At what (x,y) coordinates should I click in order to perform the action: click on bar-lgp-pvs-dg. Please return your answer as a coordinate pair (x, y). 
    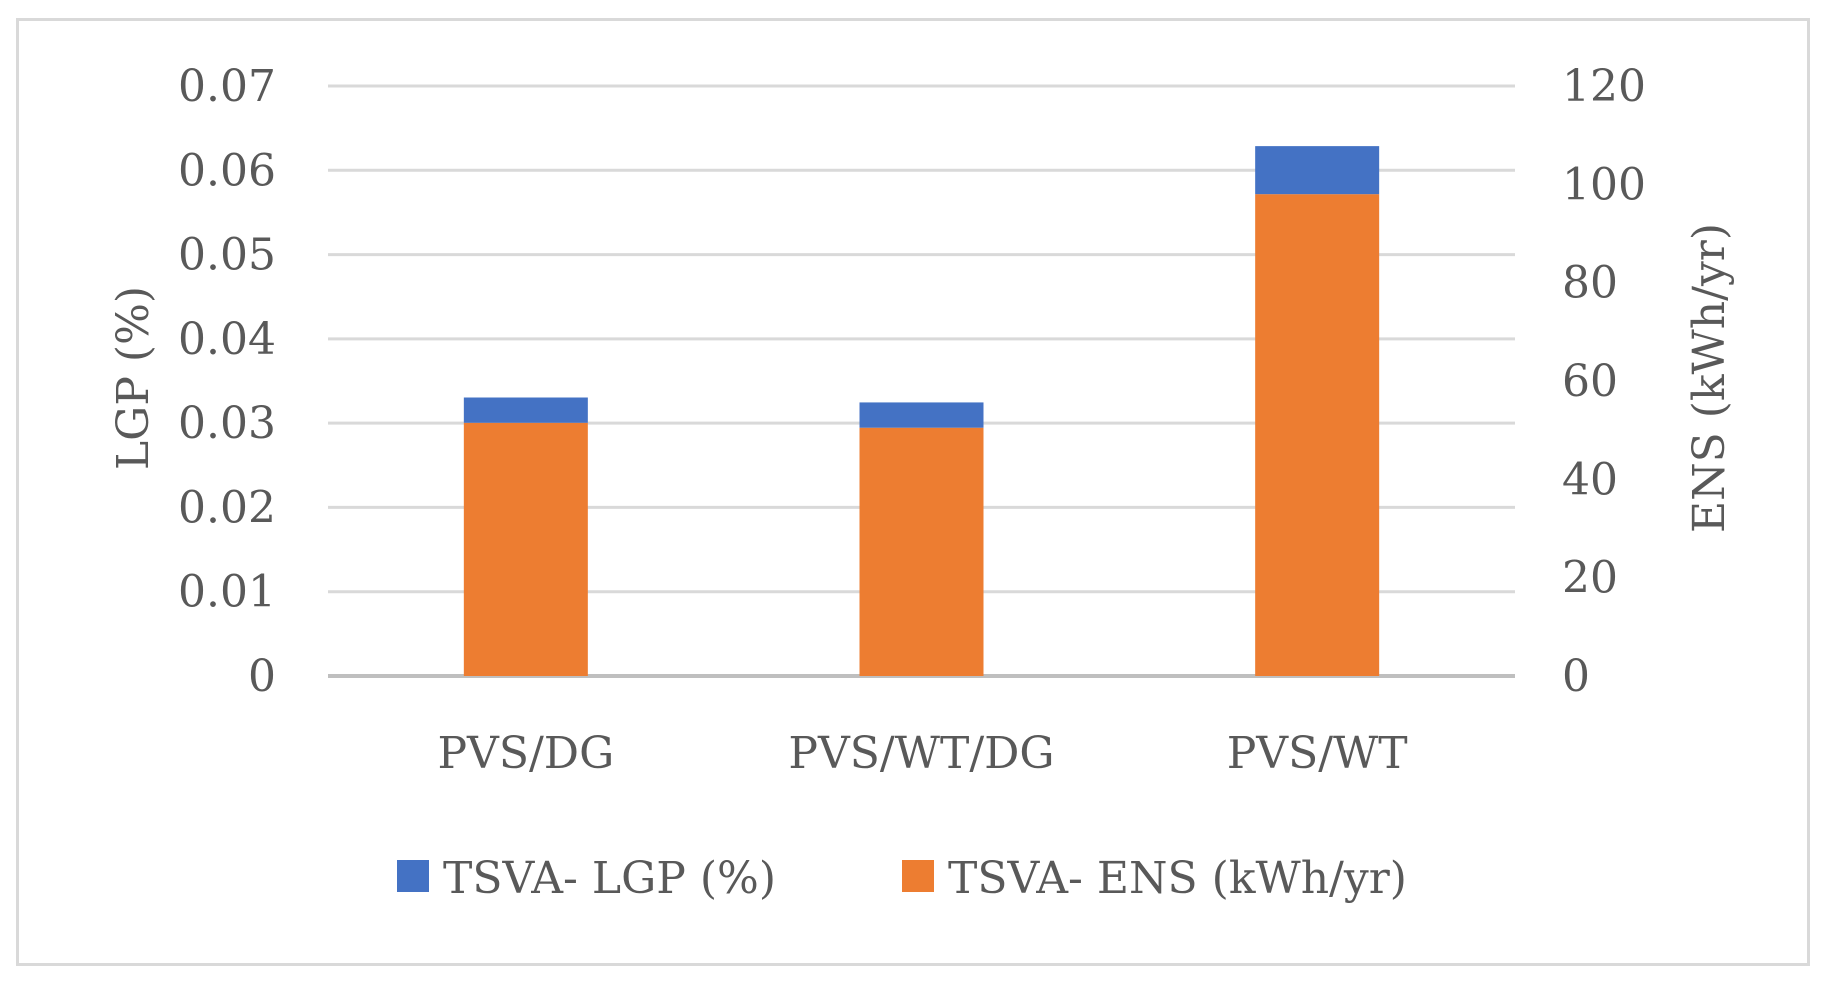
    Looking at the image, I should click on (525, 410).